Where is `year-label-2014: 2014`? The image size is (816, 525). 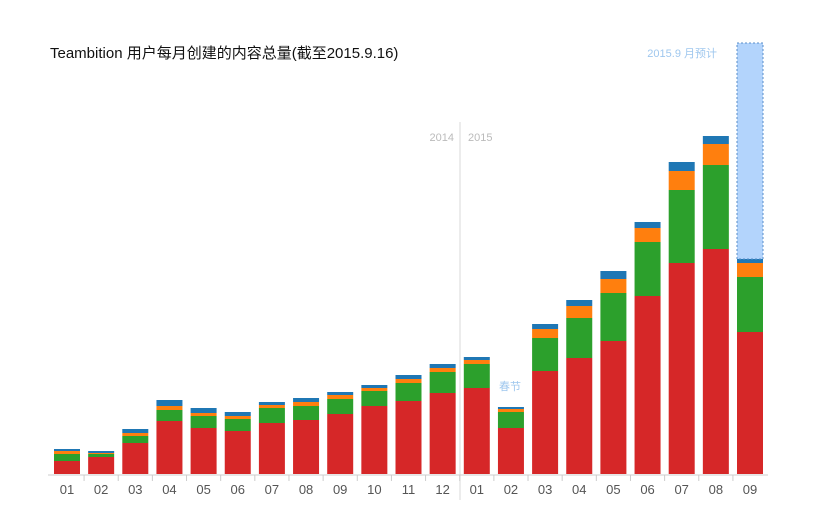
year-label-2014: 2014 is located at coordinates (442, 138).